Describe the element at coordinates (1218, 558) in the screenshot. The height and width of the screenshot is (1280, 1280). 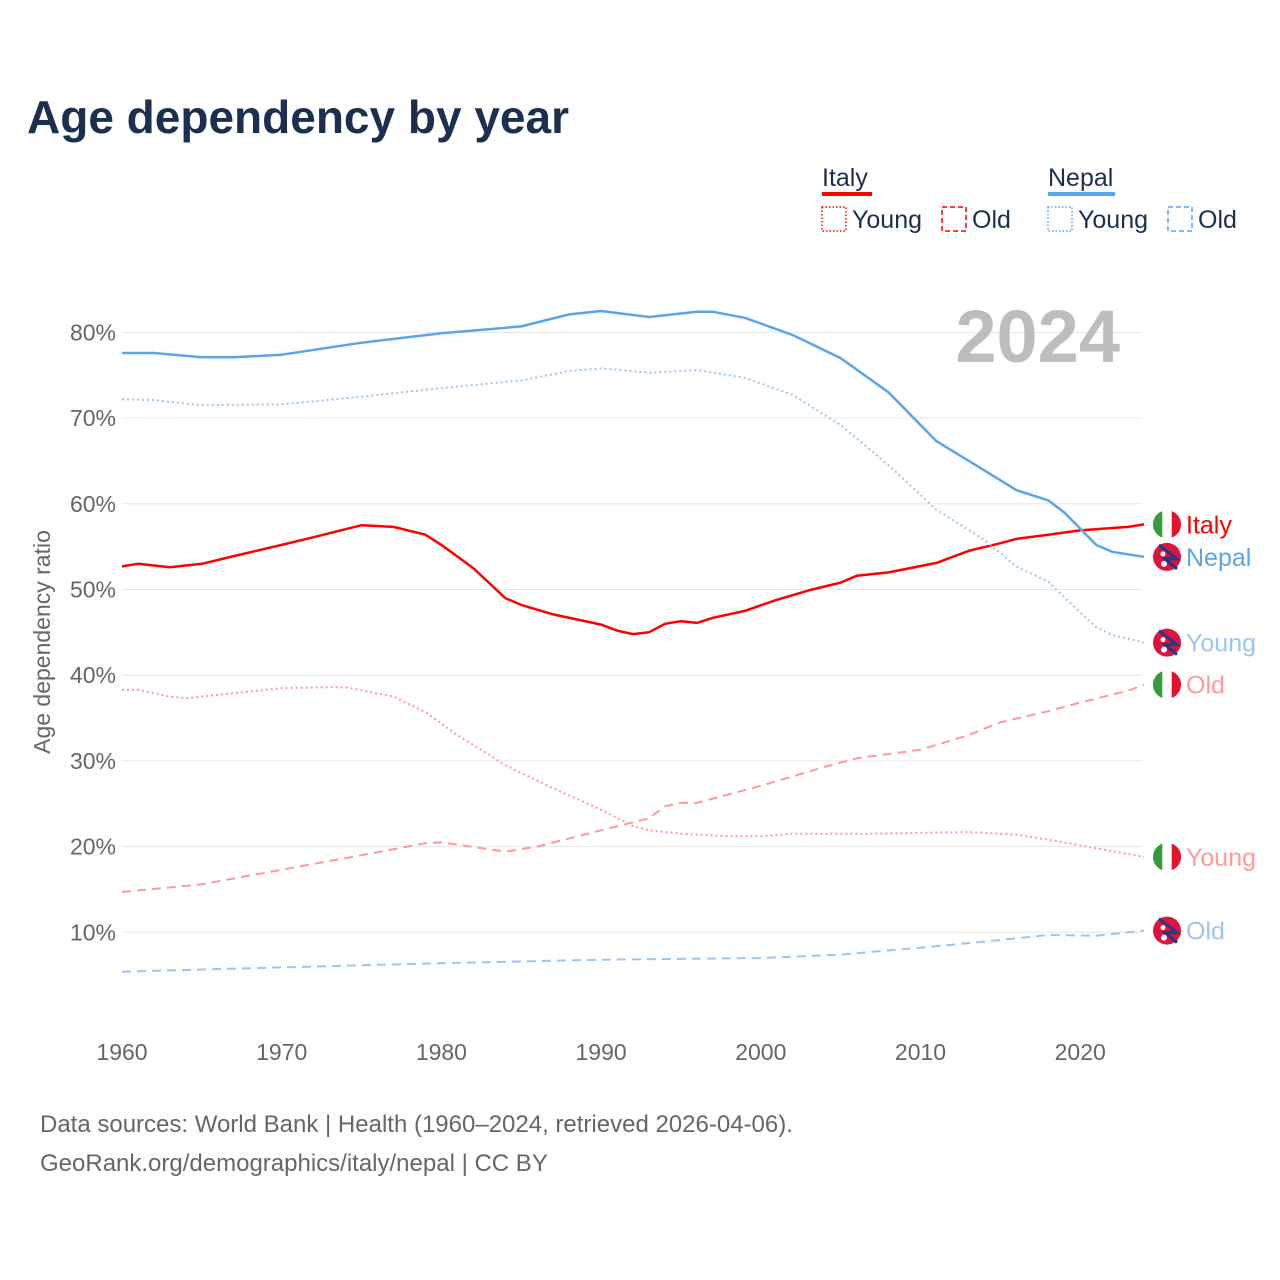
I see `end-label-nepal: Nepal` at that location.